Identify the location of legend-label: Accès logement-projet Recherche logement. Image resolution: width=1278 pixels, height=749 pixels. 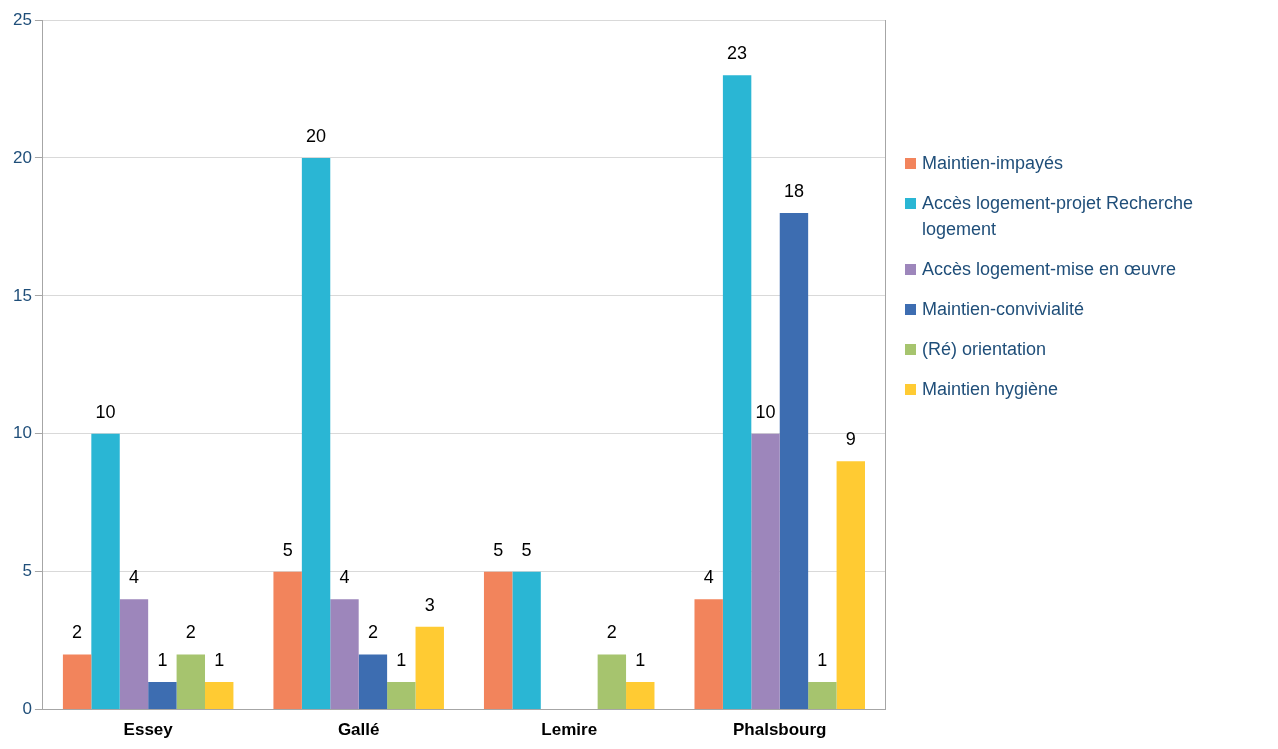
(1058, 216).